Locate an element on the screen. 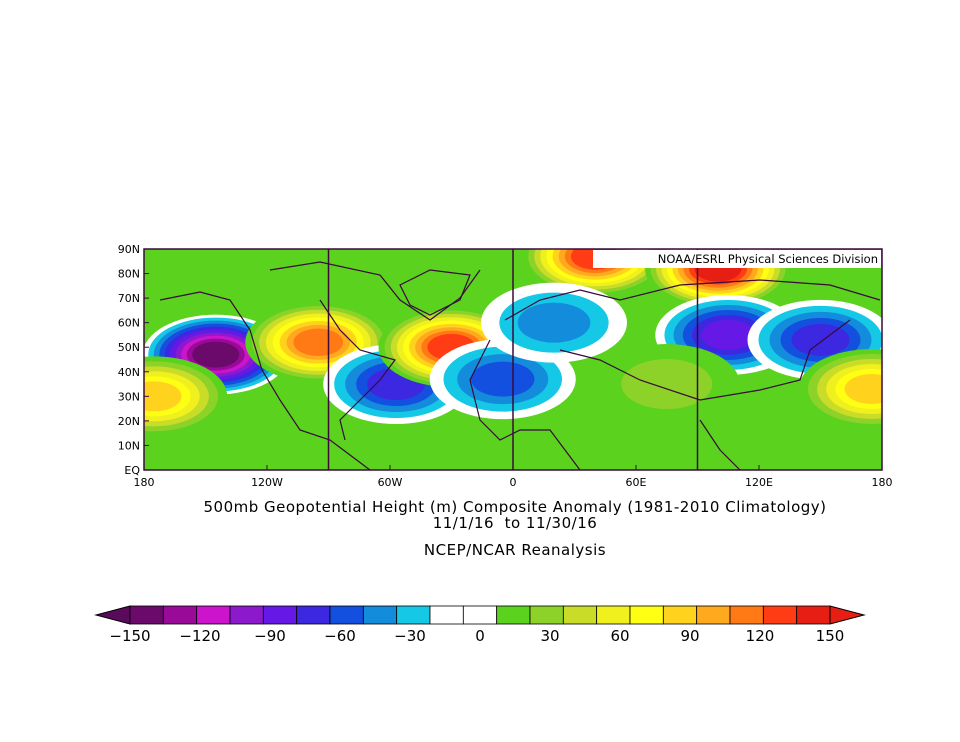 This screenshot has height=742, width=960. colorbar-label: 60 is located at coordinates (619, 636).